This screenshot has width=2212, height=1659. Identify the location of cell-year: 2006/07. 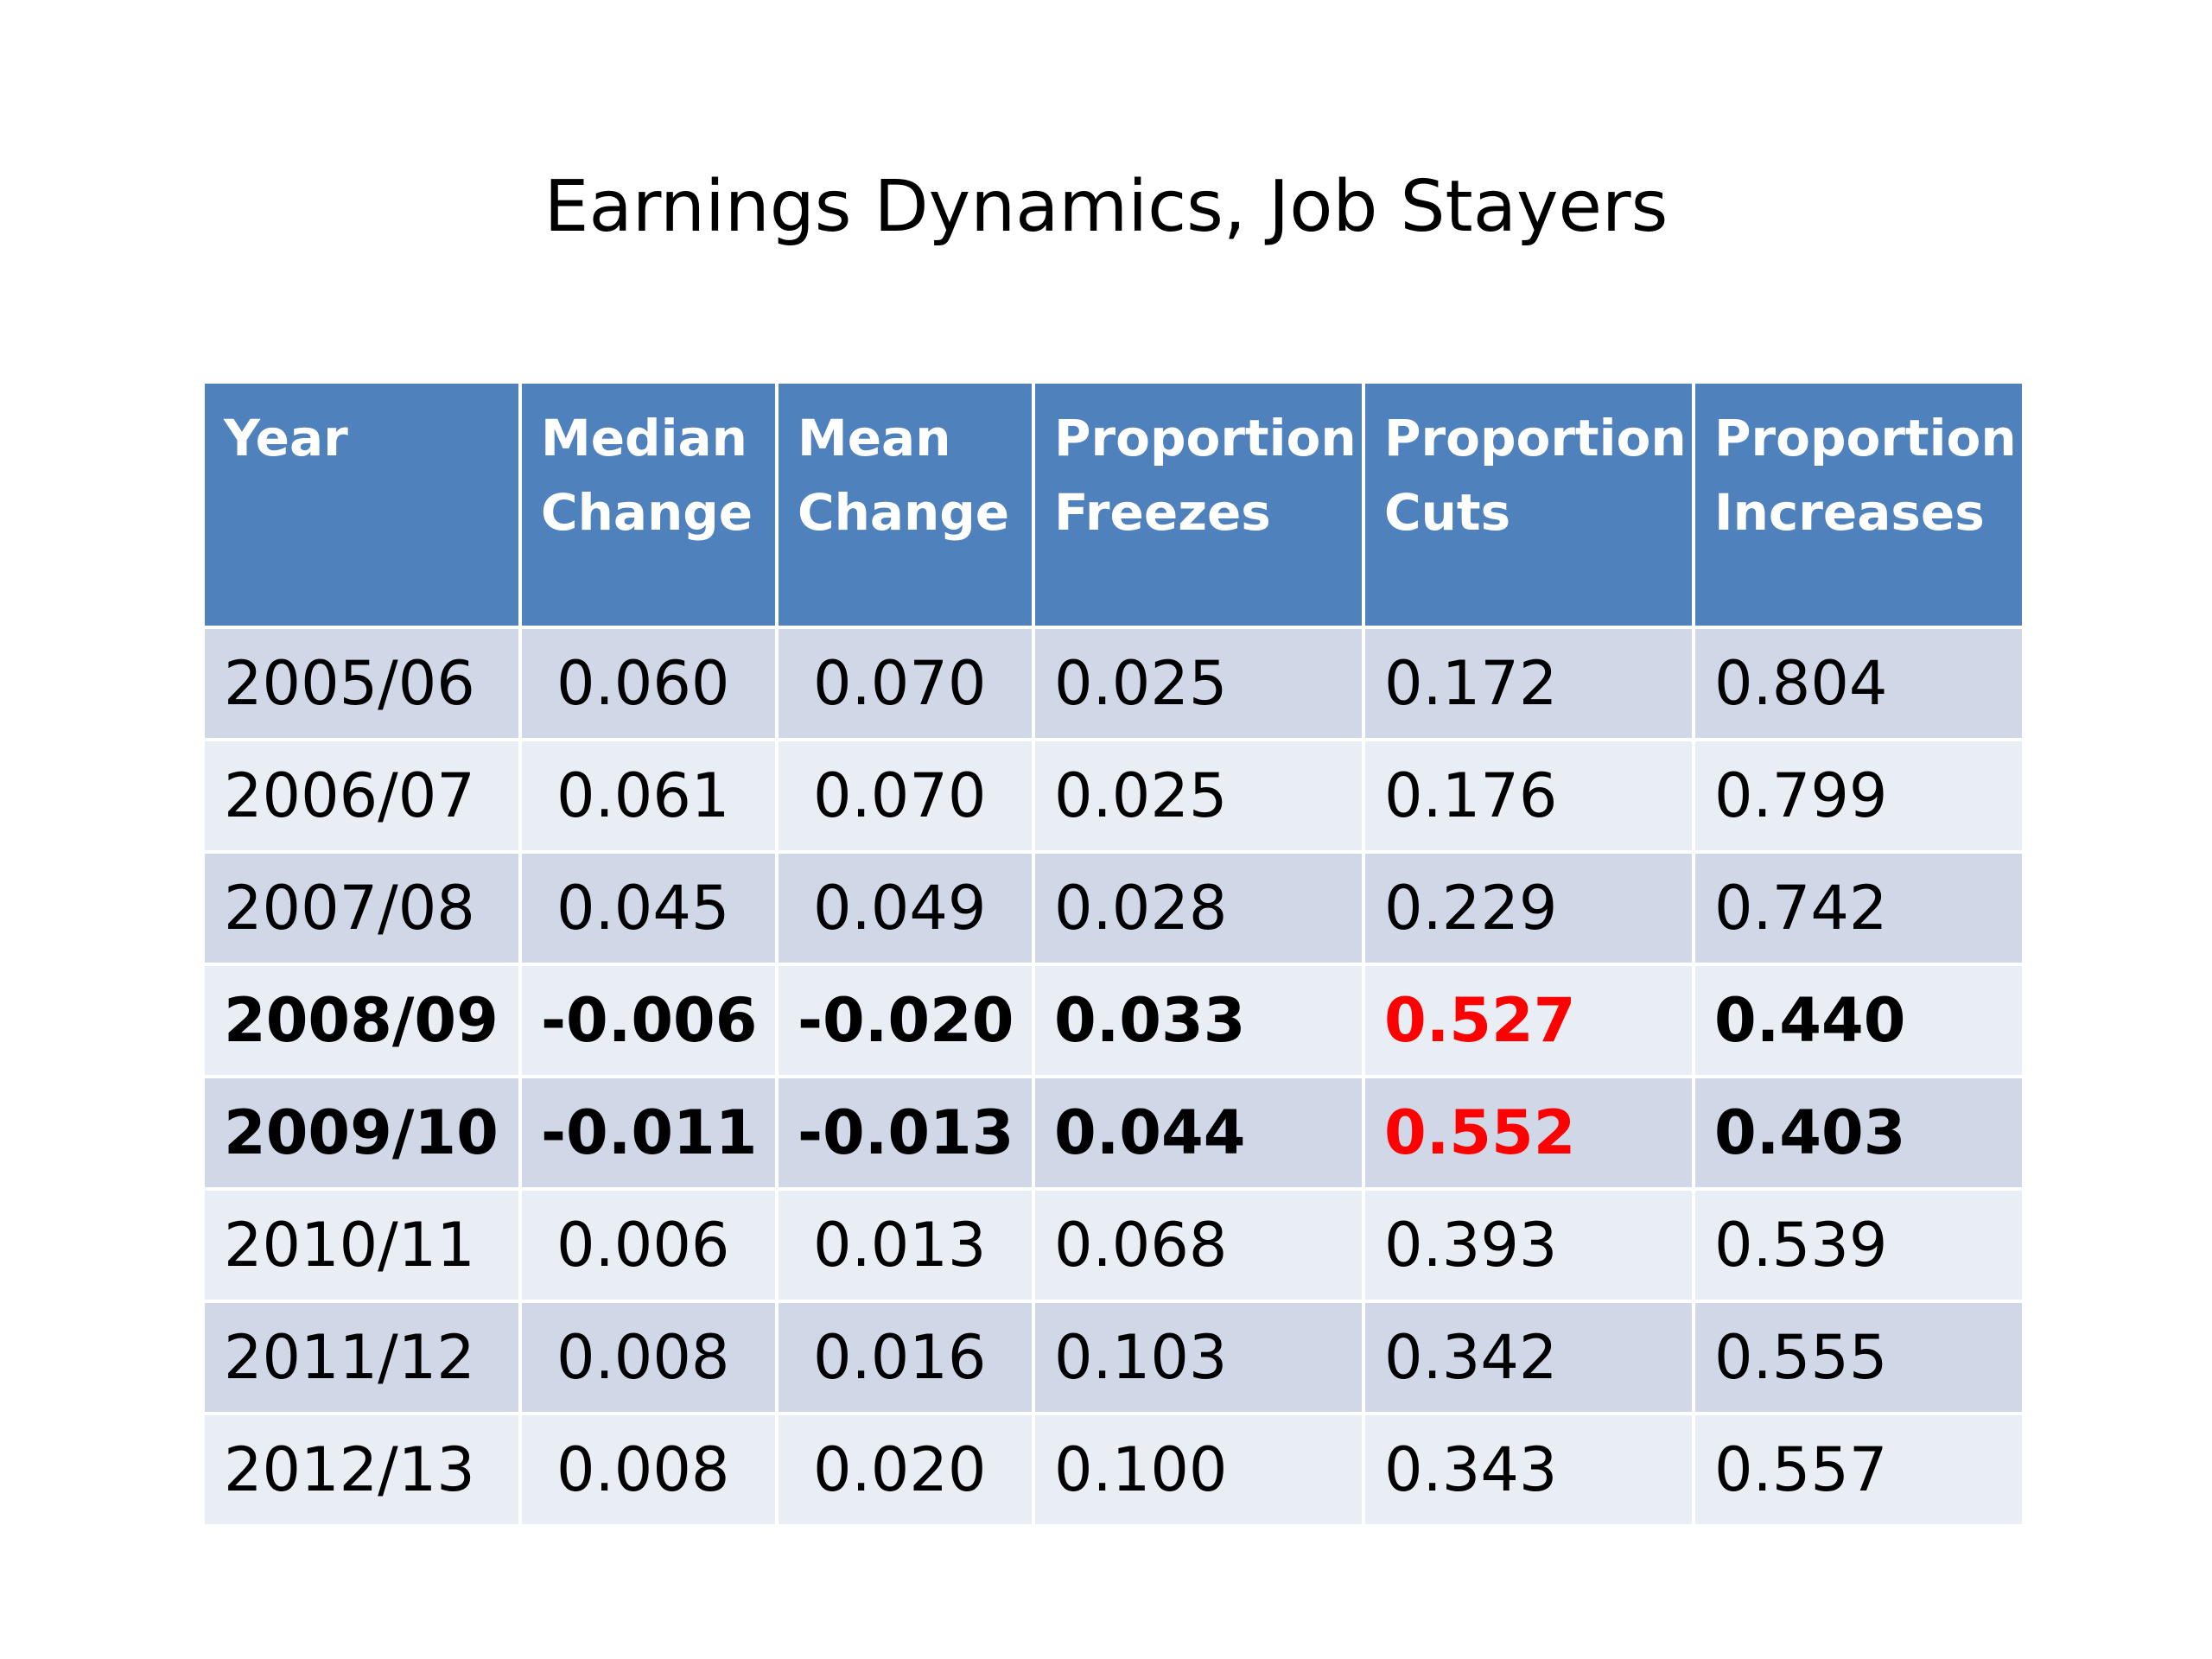
(361, 796).